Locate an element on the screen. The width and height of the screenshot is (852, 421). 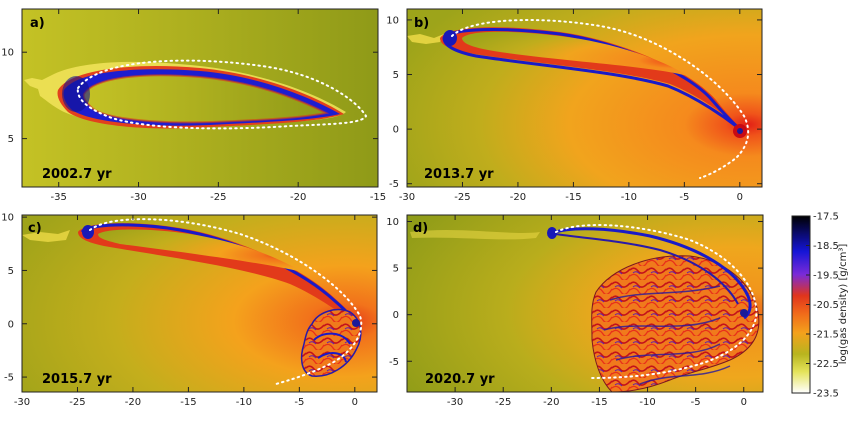
panel-d-orbit is located at coordinates (656, 301).